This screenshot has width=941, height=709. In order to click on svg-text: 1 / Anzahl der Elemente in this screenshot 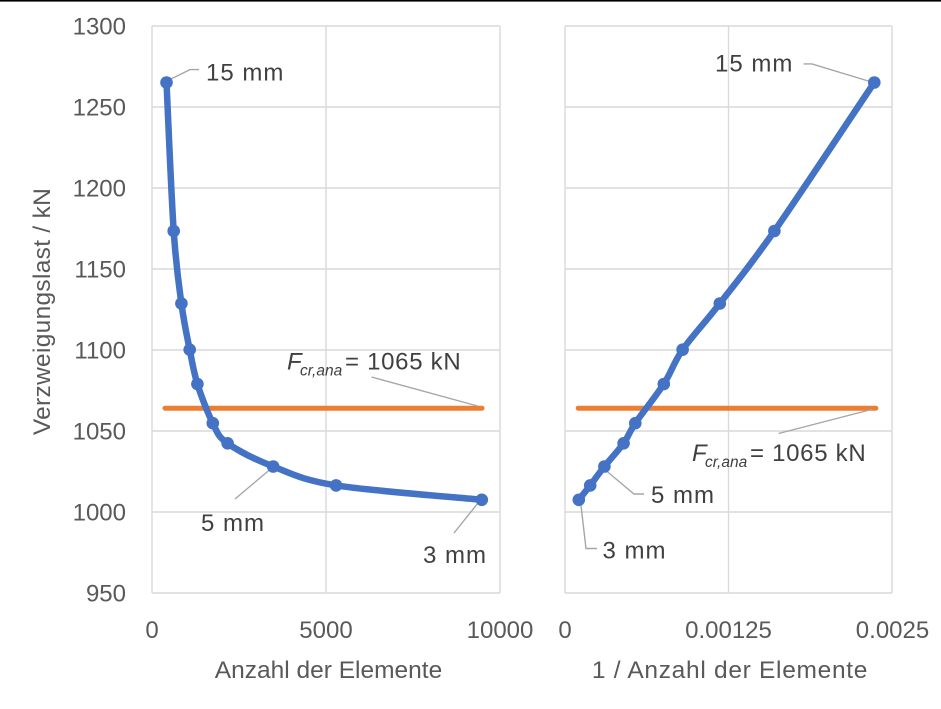, I will do `click(730, 670)`.